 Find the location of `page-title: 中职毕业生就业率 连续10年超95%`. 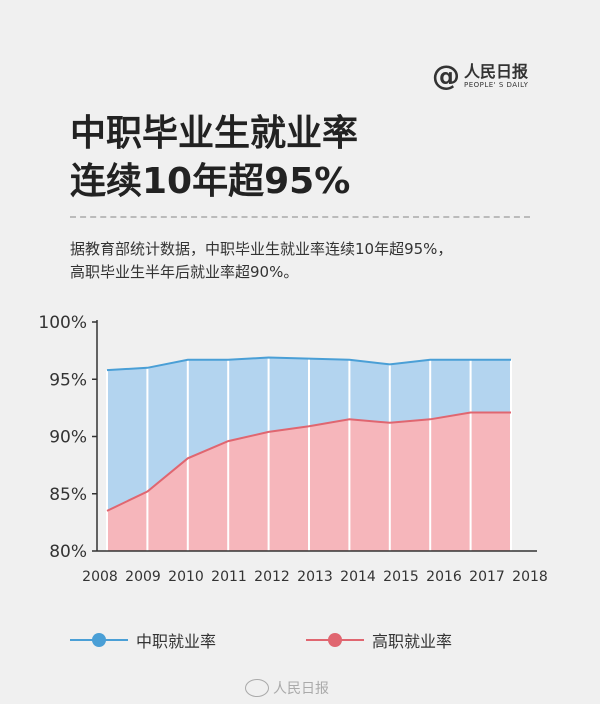

page-title: 中职毕业生就业率 连续10年超95% is located at coordinates (214, 157).